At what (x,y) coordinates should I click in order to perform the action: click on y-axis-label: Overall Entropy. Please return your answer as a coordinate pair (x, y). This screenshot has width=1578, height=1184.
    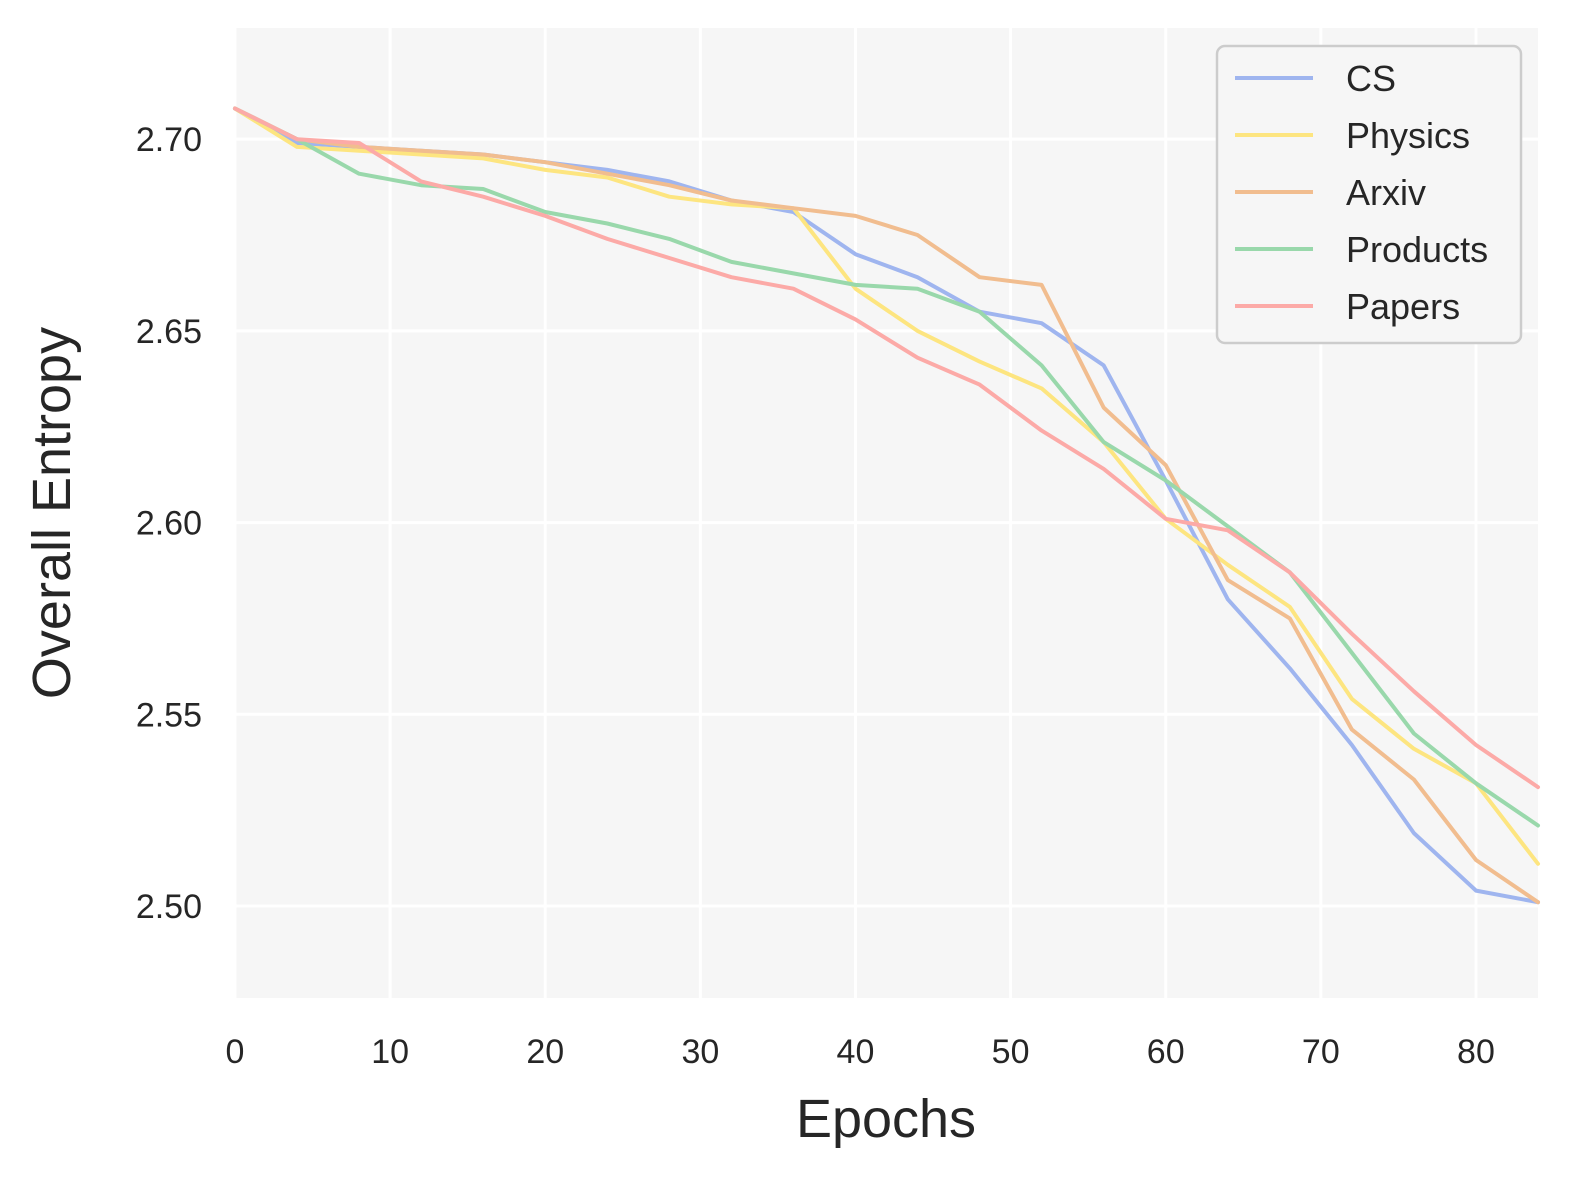
    Looking at the image, I should click on (52, 513).